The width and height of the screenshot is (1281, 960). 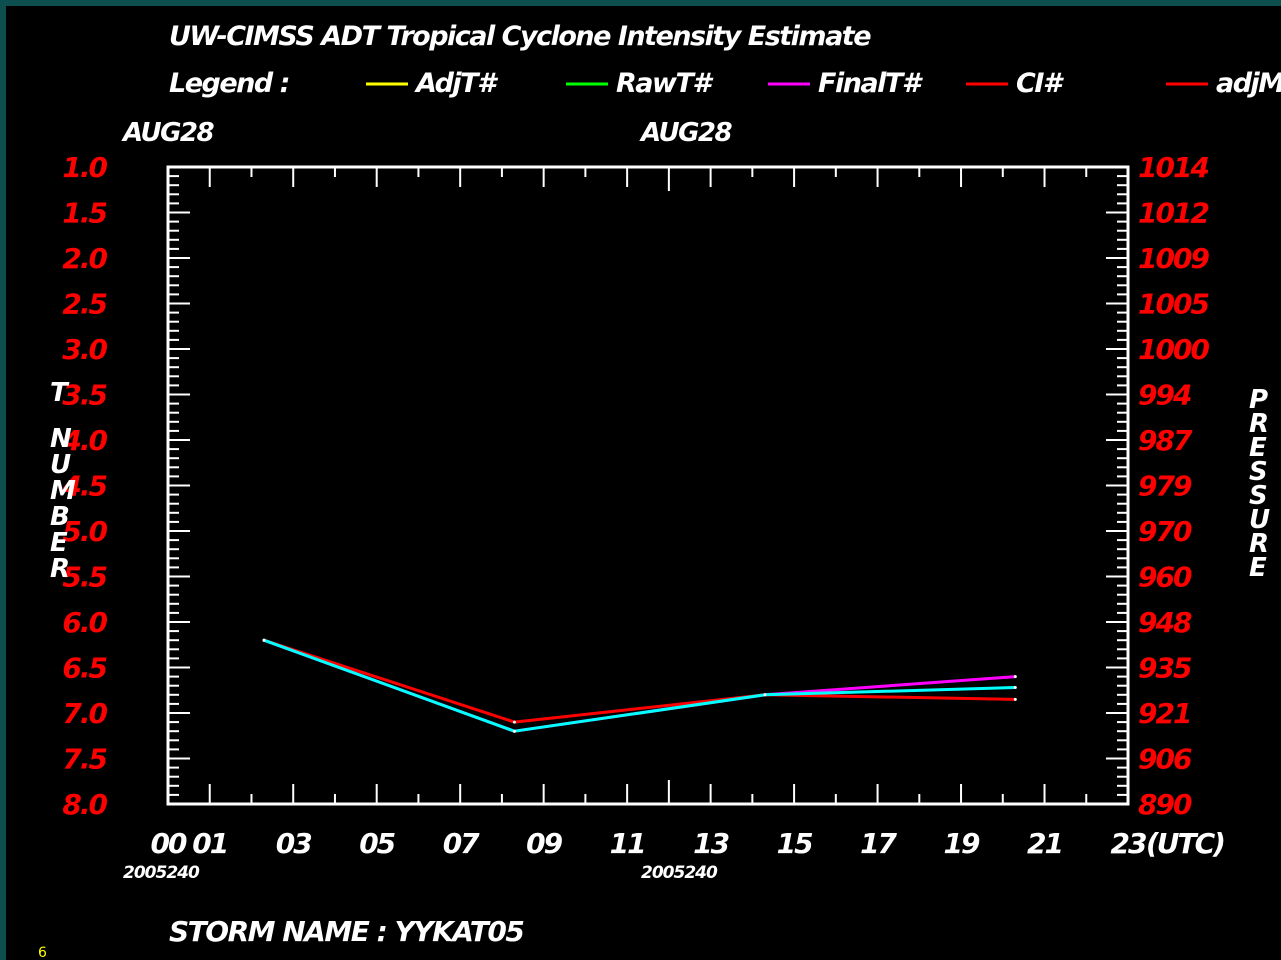 What do you see at coordinates (725, 83) in the screenshot?
I see `chart-legend: Legend : AdjT# RawT# FinalT# CI# adjM` at bounding box center [725, 83].